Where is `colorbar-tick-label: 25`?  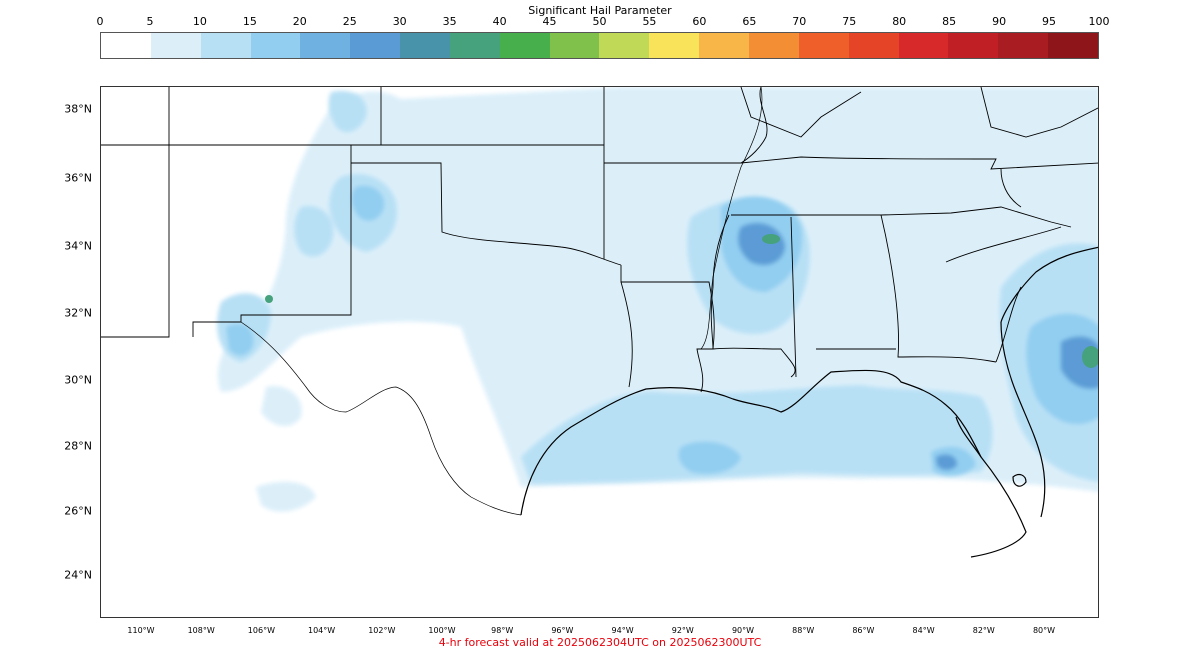 colorbar-tick-label: 25 is located at coordinates (349, 21).